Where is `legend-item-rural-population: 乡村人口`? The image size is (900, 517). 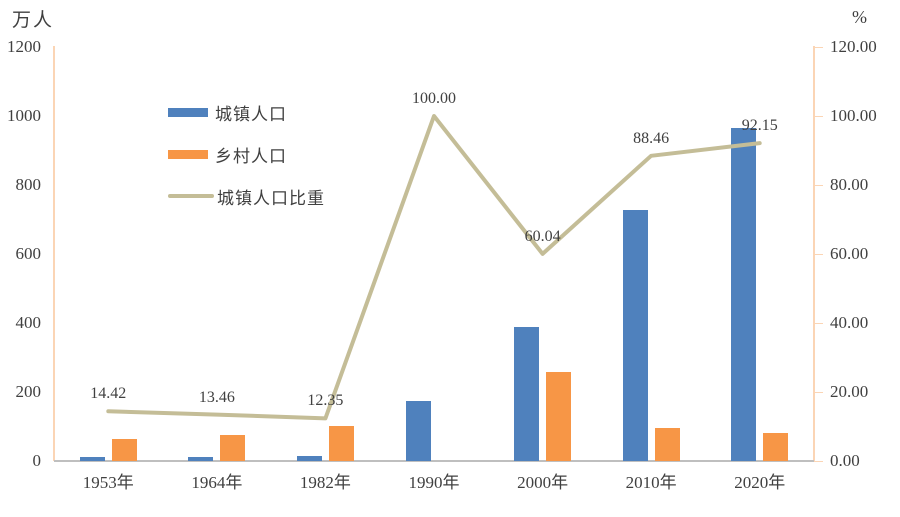 legend-item-rural-population: 乡村人口 is located at coordinates (246, 154).